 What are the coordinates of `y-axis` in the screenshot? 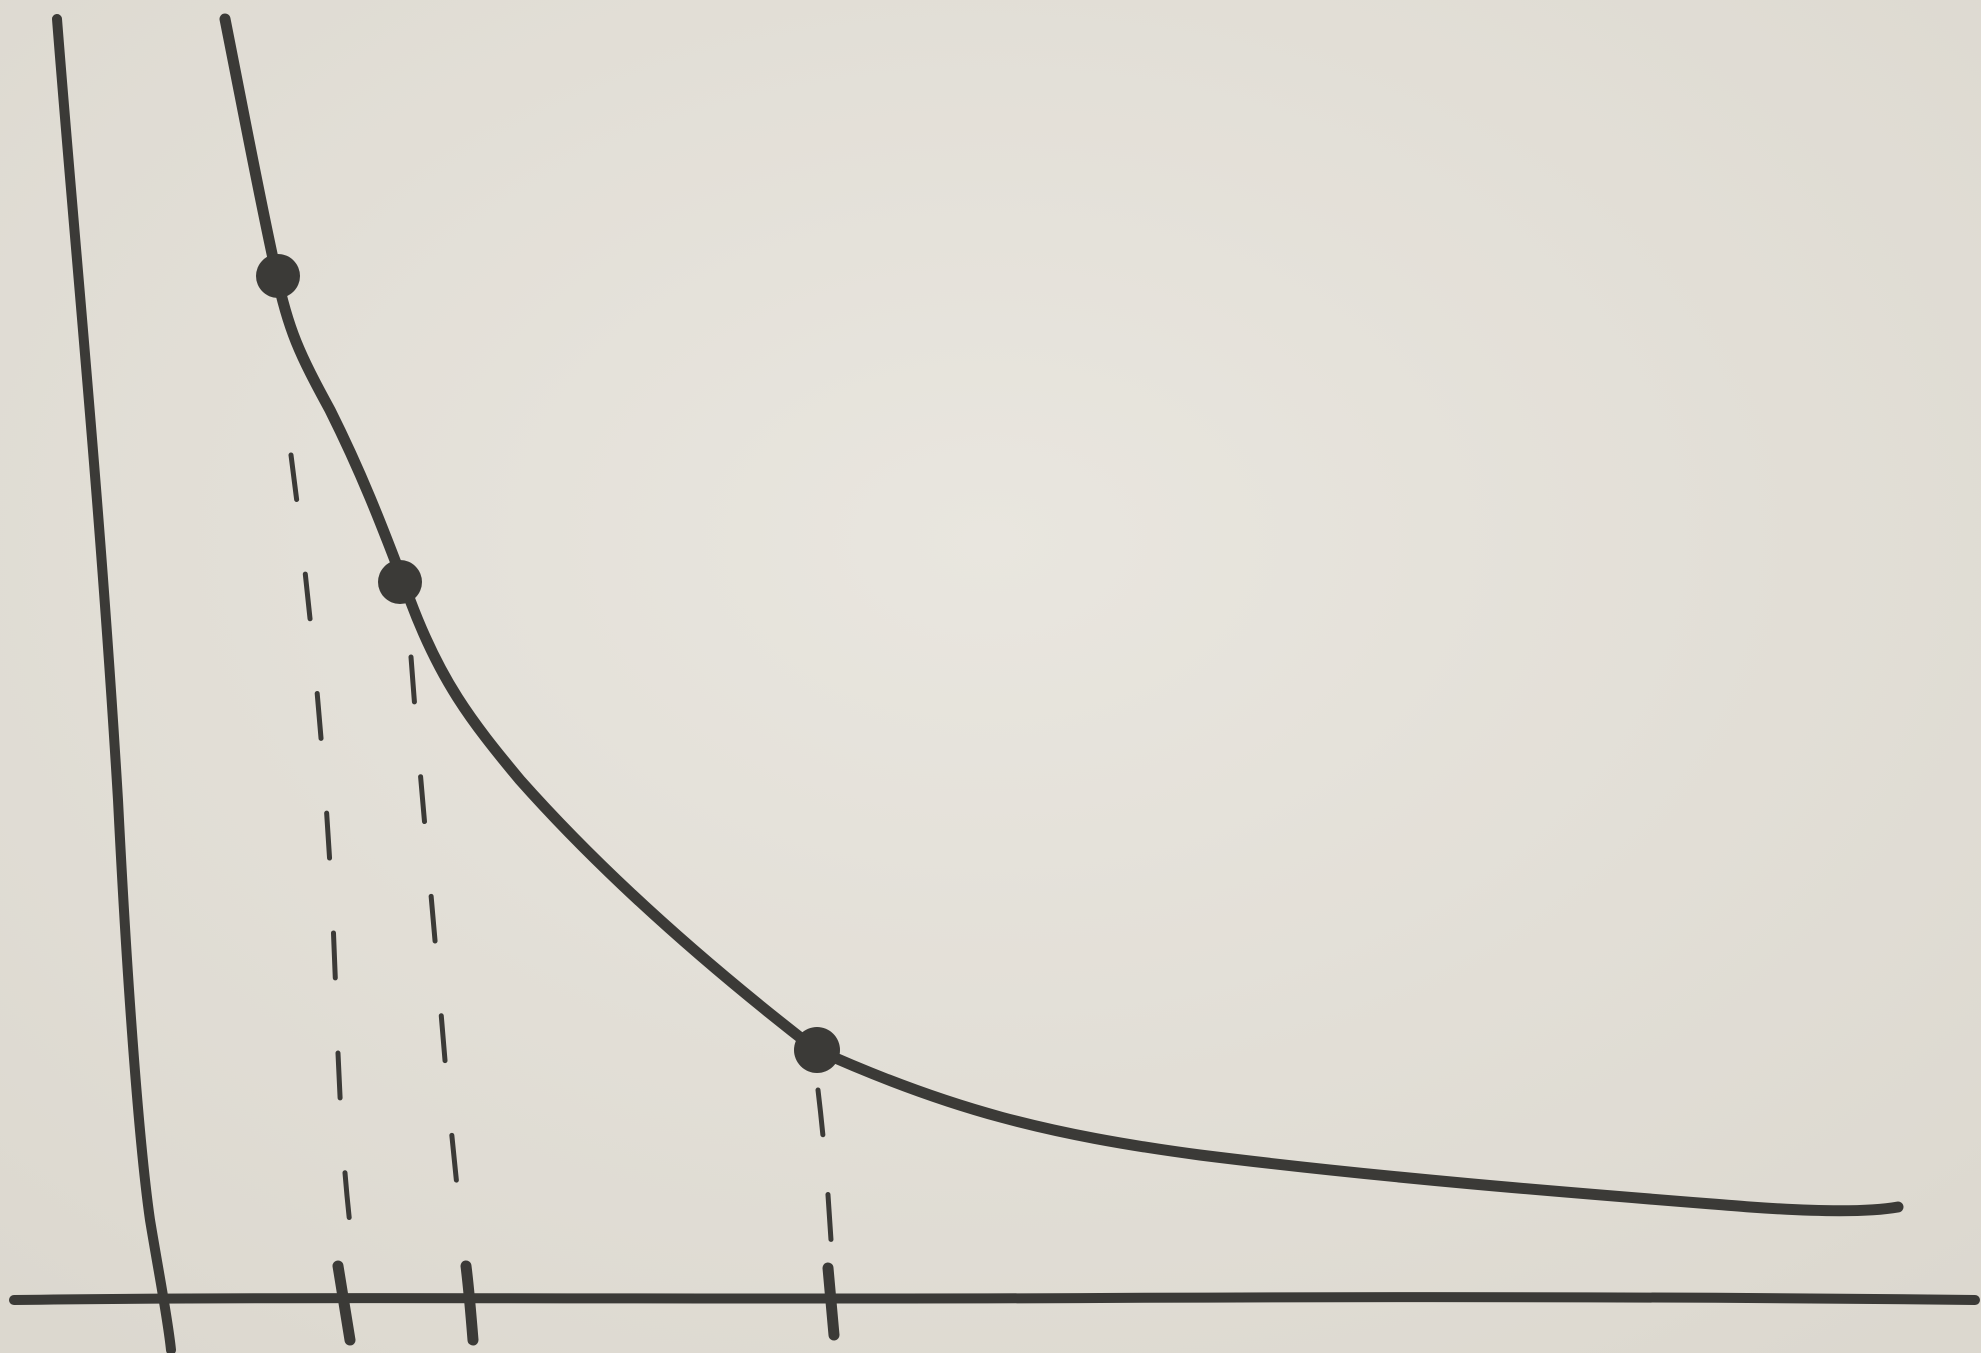 It's located at (114, 683).